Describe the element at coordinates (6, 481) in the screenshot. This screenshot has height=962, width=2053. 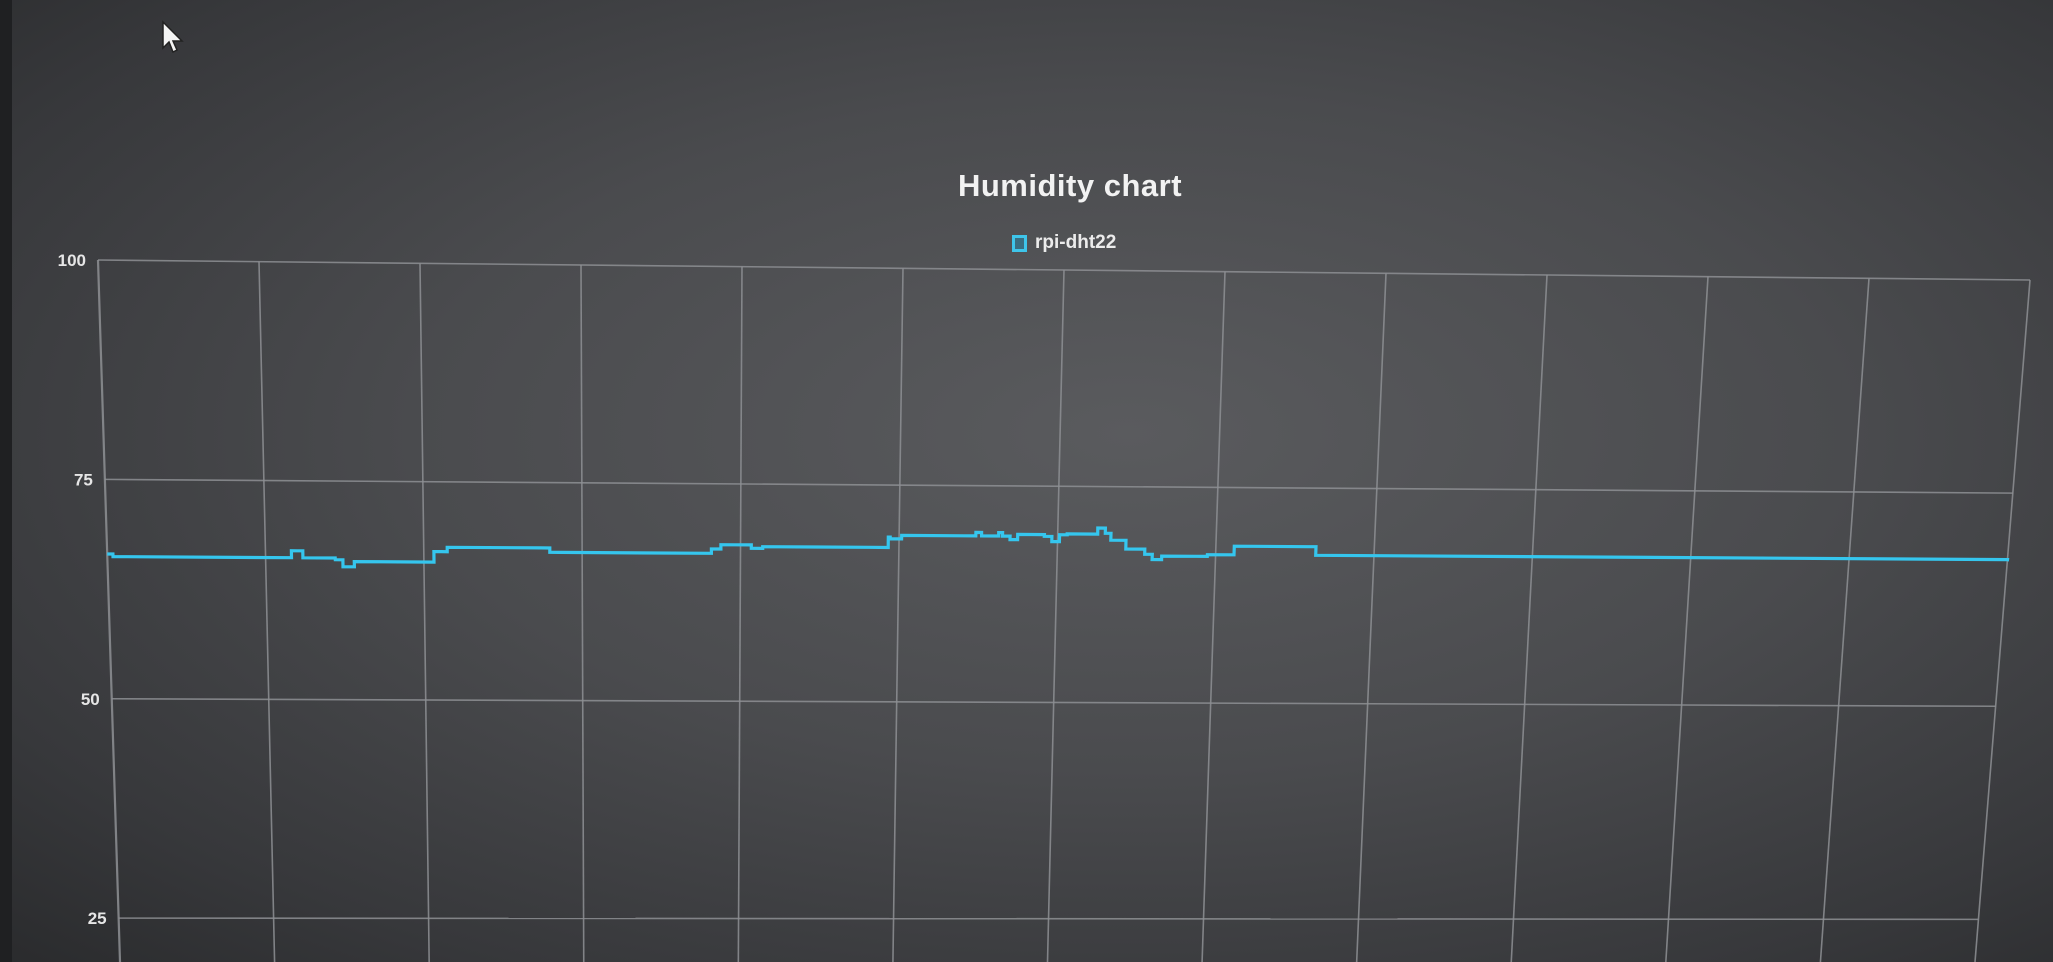
I see `monitor-bezel` at that location.